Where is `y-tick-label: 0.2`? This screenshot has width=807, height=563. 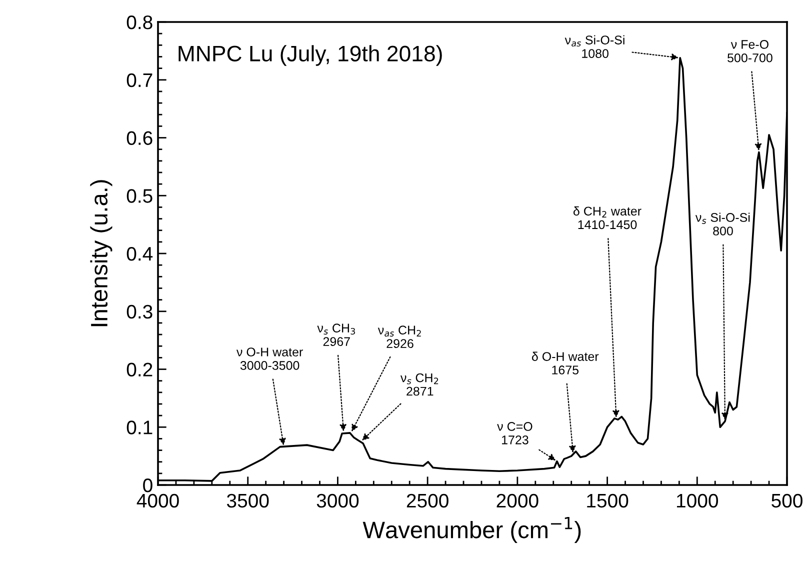
y-tick-label: 0.2 is located at coordinates (139, 369).